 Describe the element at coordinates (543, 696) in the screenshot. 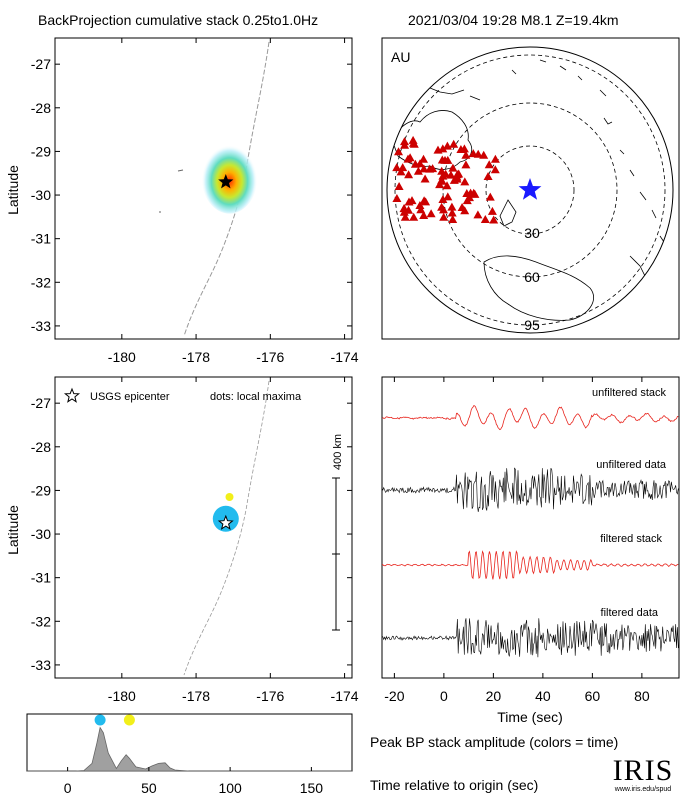

I see `time-tick-label: 40` at that location.